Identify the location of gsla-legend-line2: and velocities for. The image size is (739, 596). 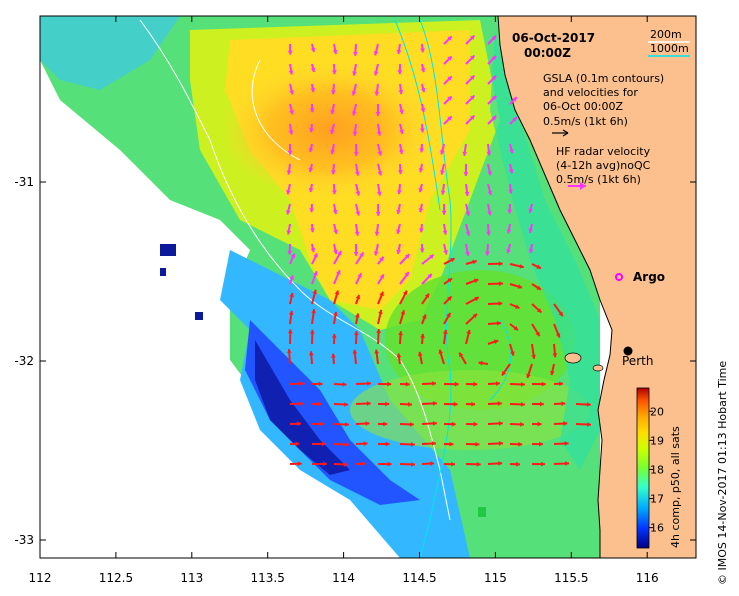
(590, 92).